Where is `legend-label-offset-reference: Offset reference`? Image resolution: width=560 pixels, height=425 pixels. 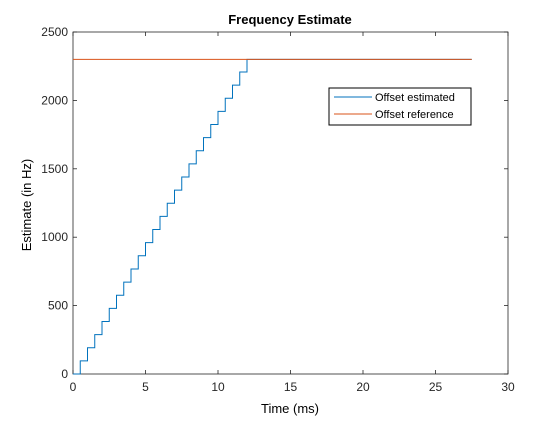 legend-label-offset-reference: Offset reference is located at coordinates (414, 115).